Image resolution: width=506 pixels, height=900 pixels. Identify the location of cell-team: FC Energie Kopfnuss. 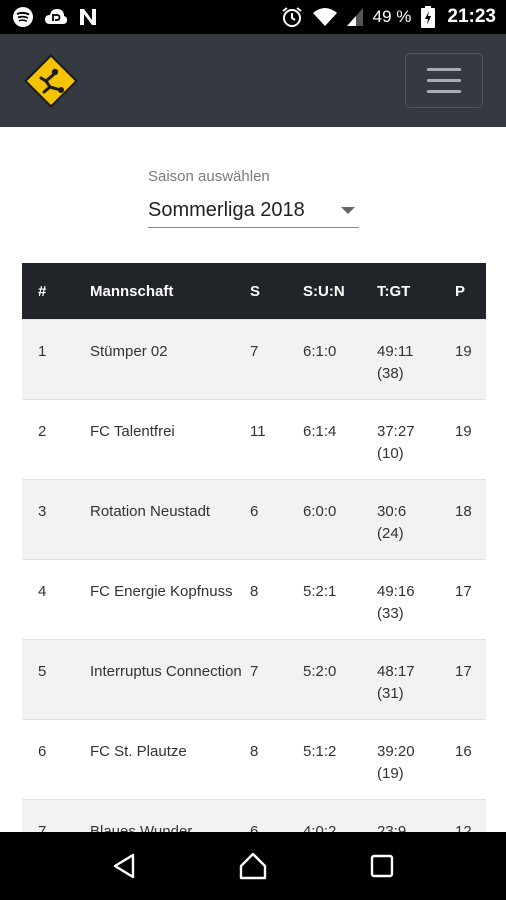
(170, 599).